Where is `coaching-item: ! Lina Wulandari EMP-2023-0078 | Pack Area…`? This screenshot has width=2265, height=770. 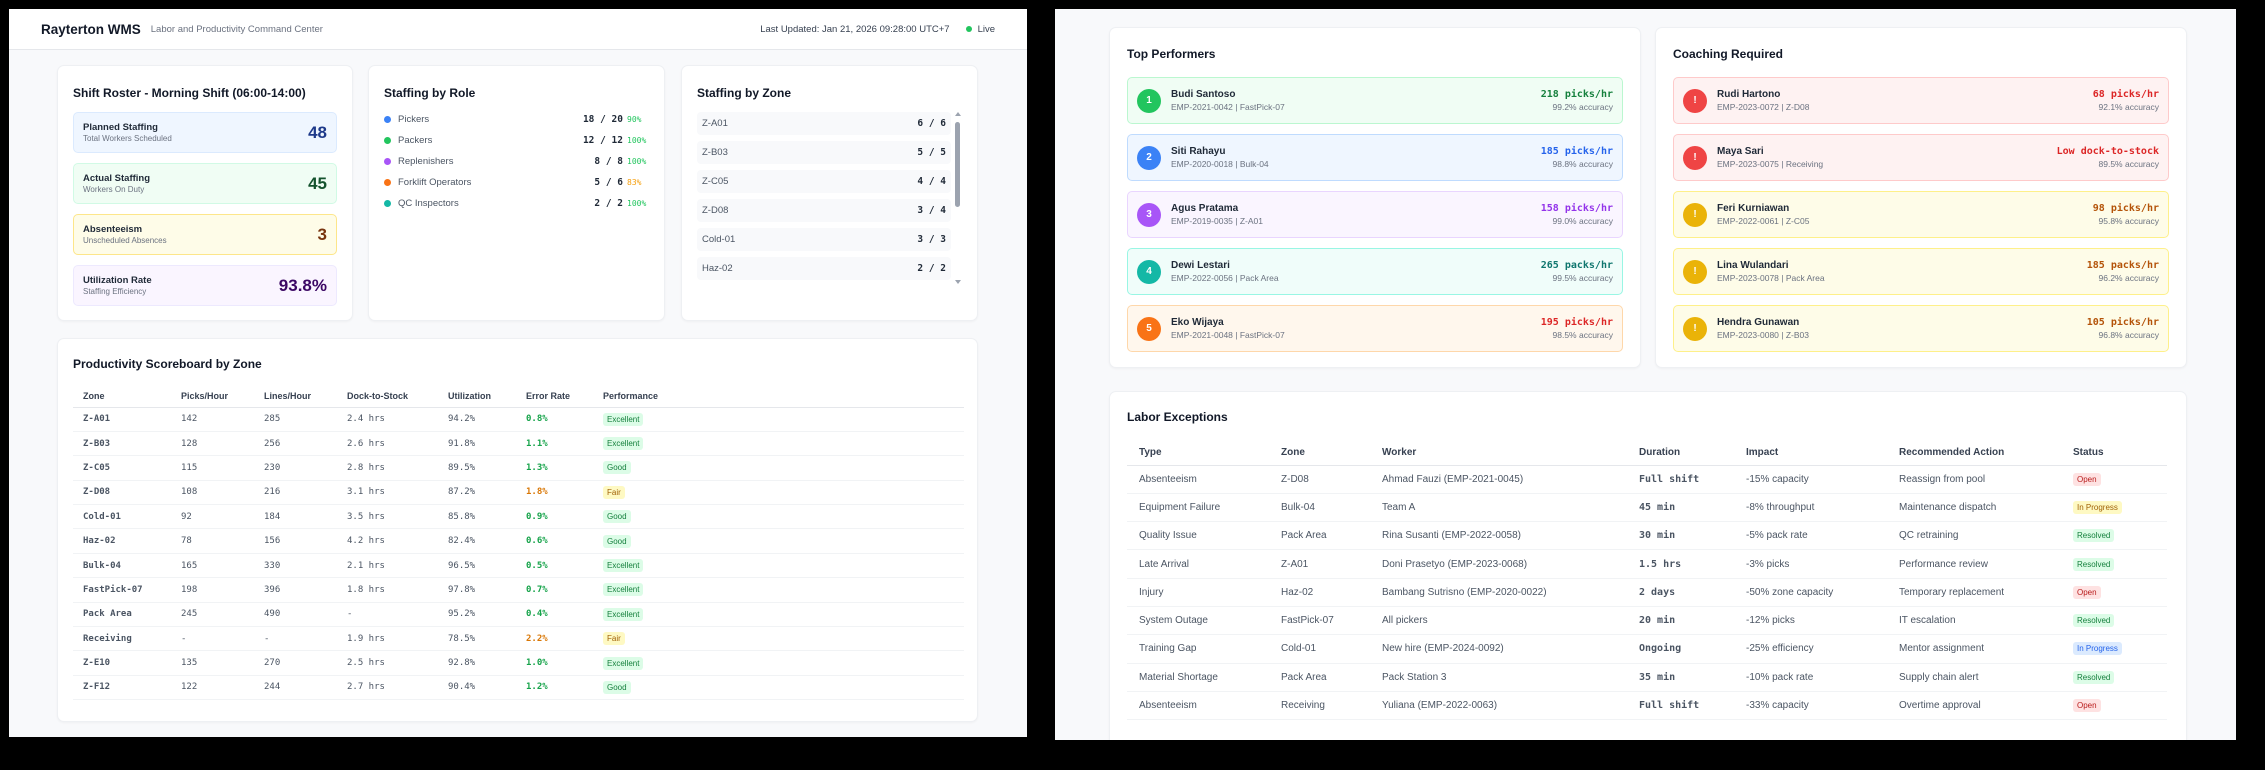
coaching-item: ! Lina Wulandari EMP-2023-0078 | Pack Area… is located at coordinates (1921, 271).